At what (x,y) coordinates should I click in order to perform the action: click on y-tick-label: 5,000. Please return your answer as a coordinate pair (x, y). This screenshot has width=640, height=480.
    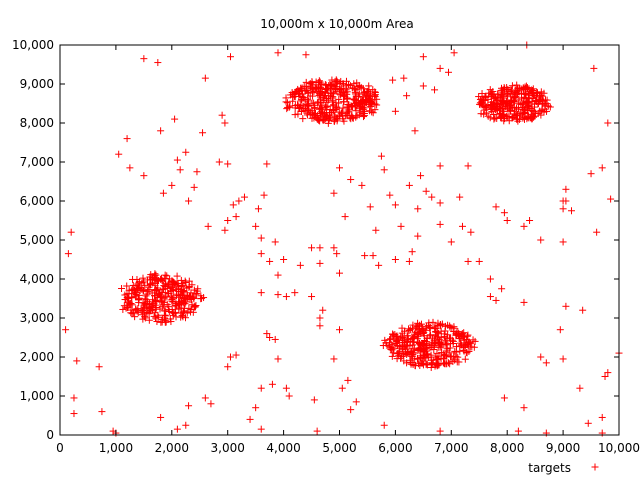
    Looking at the image, I should click on (37, 240).